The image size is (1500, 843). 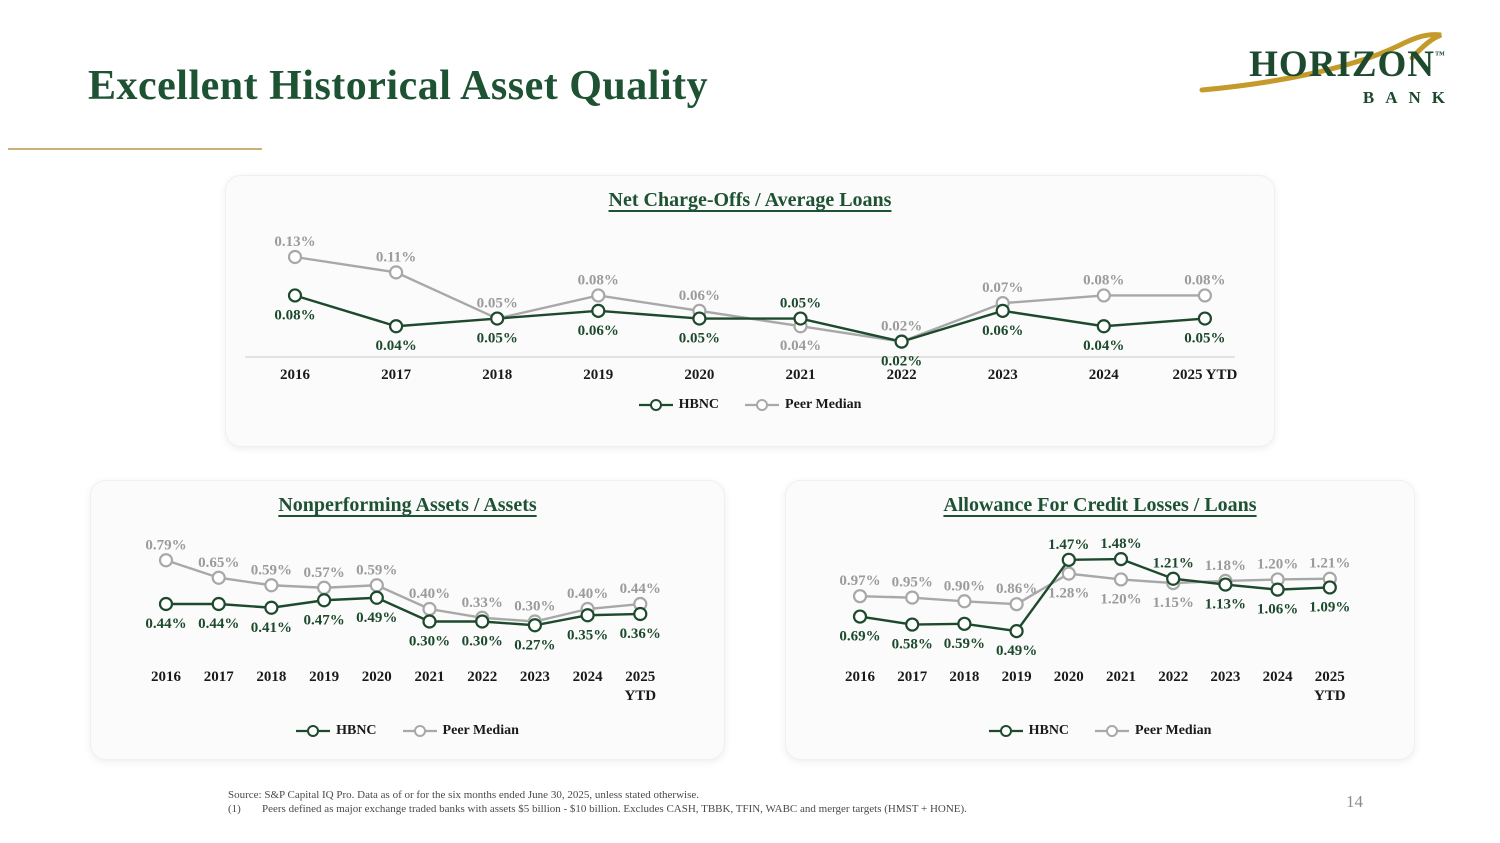 What do you see at coordinates (396, 257) in the screenshot?
I see `peer-data-label: 0.11%` at bounding box center [396, 257].